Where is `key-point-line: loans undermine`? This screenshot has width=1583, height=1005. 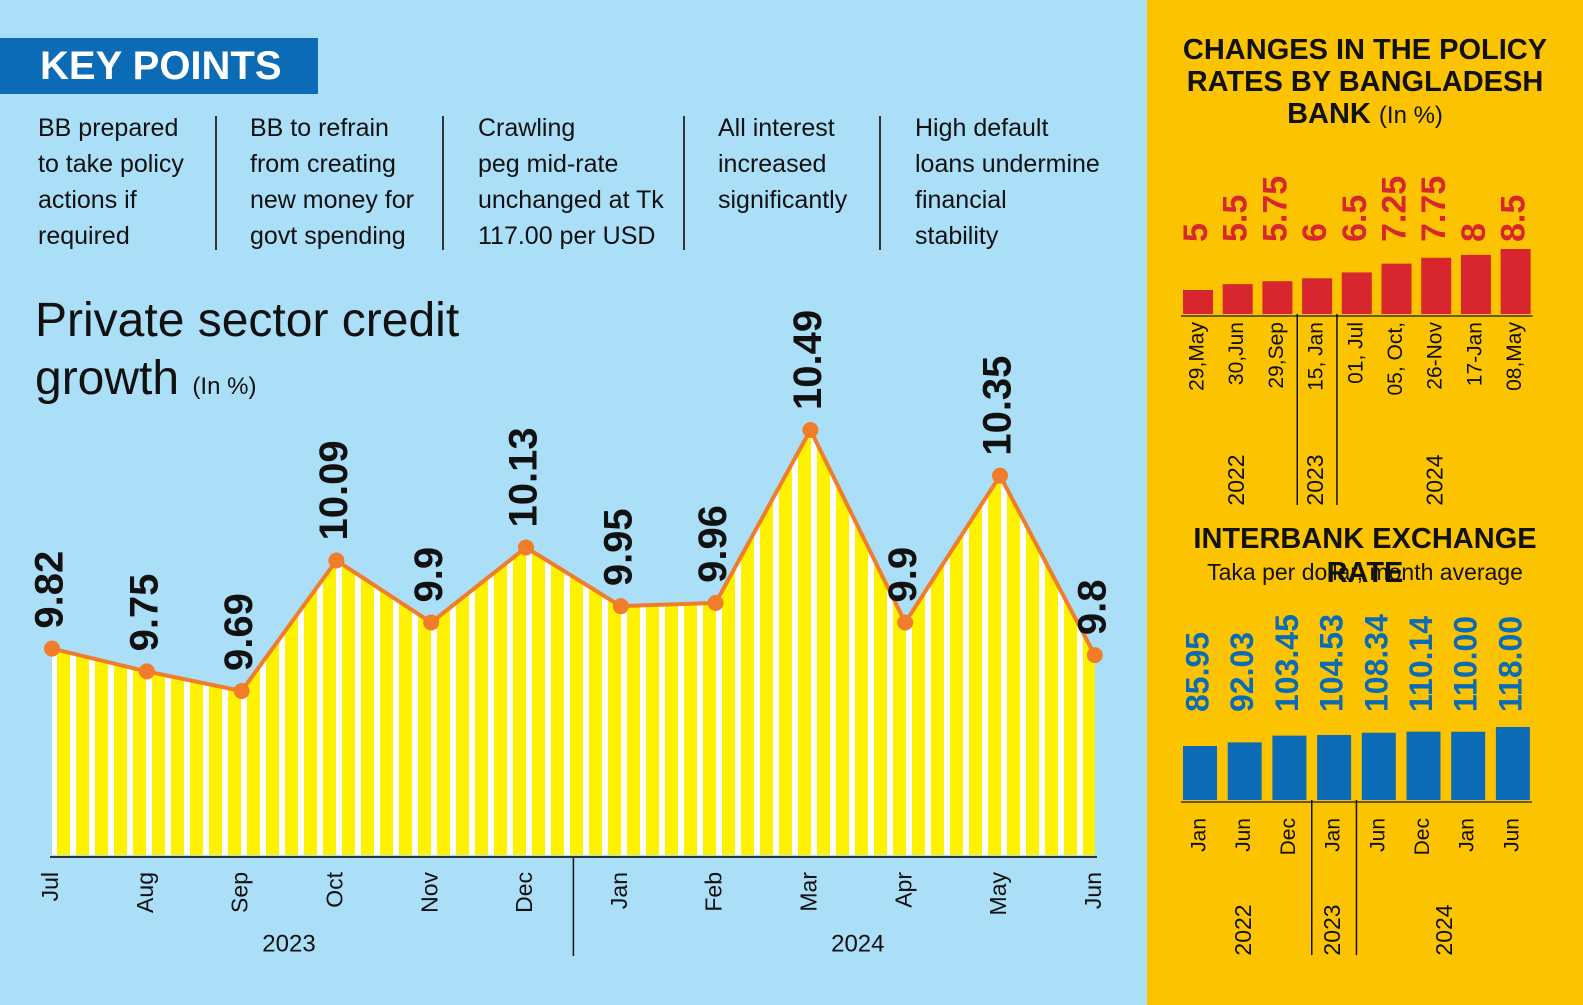 key-point-line: loans undermine is located at coordinates (1007, 164).